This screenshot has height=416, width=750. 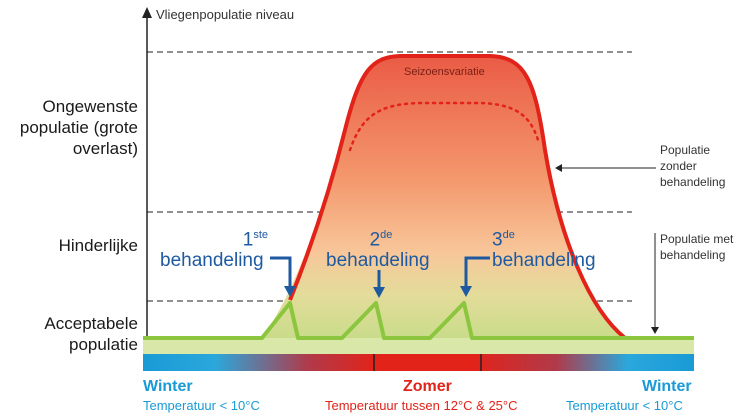 What do you see at coordinates (225, 14) in the screenshot?
I see `y-axis-label: Vliegenpopulatie niveau` at bounding box center [225, 14].